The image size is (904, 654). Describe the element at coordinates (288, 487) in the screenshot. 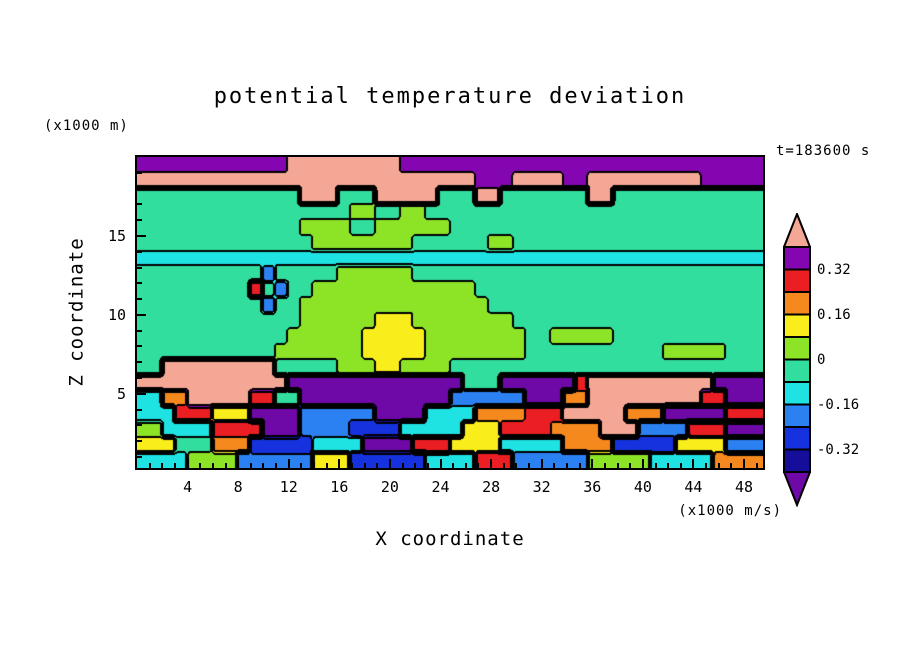

I see `x-tick-label: 12` at that location.